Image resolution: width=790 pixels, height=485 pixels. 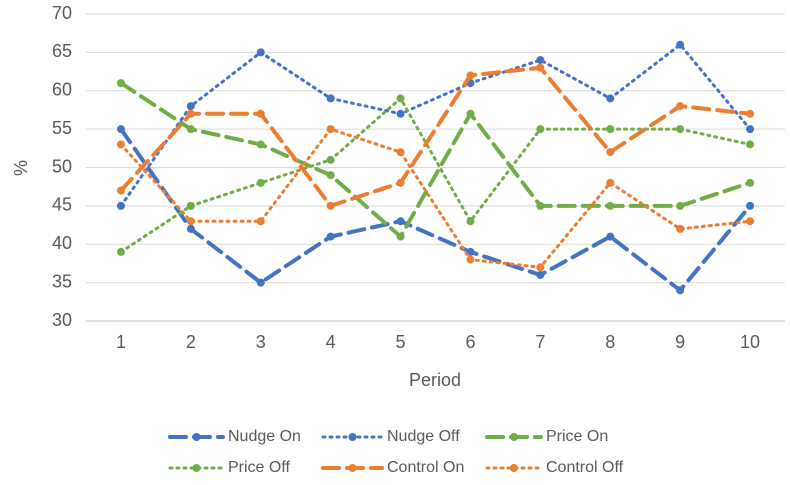 I want to click on legend-label: Control Off, so click(x=585, y=467).